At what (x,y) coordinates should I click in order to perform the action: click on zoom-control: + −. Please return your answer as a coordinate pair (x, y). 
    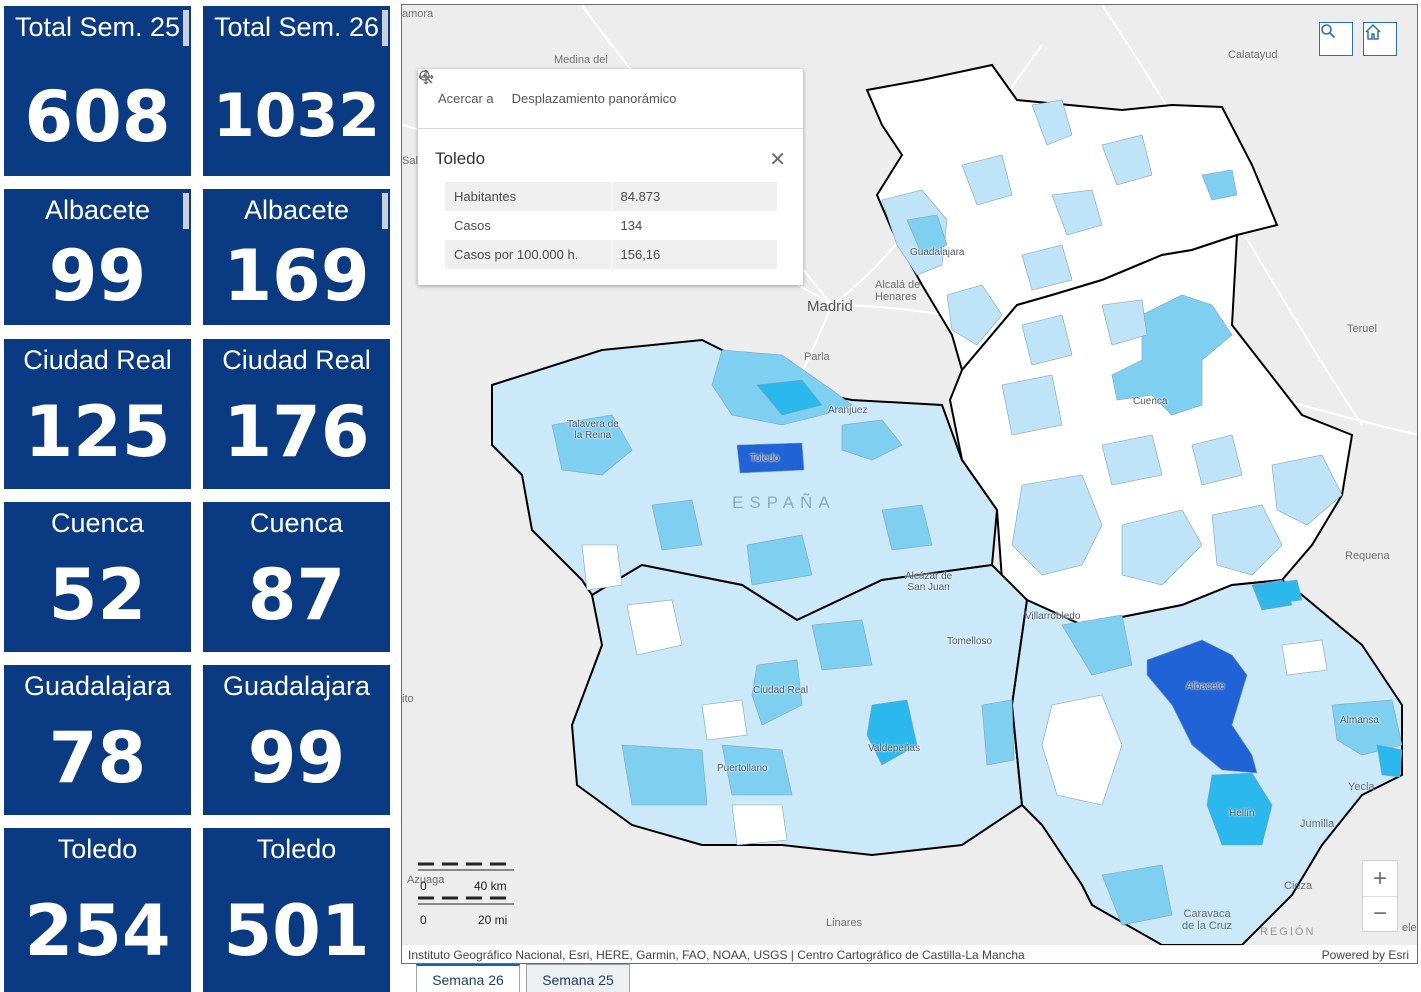
    Looking at the image, I should click on (1380, 896).